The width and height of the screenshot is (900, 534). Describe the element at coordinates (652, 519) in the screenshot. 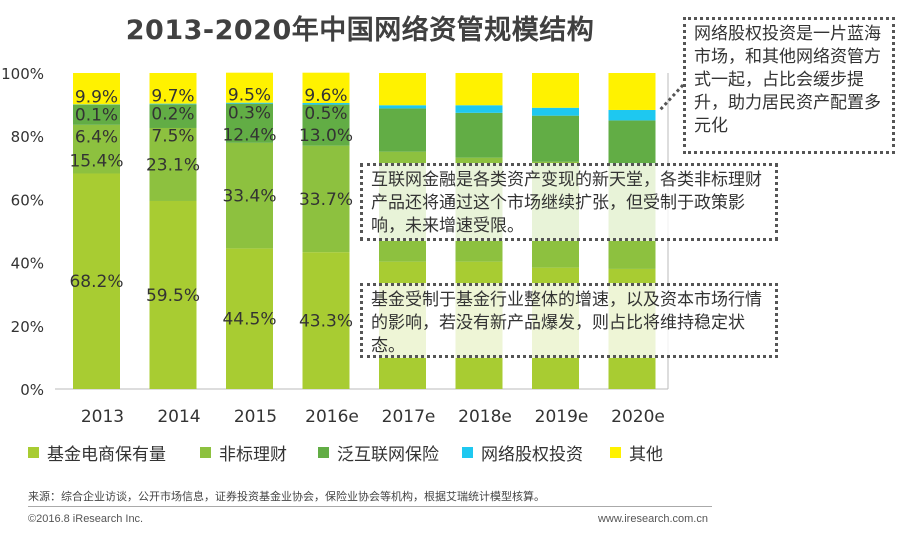

I see `website: www.iresearch.com.cn` at that location.